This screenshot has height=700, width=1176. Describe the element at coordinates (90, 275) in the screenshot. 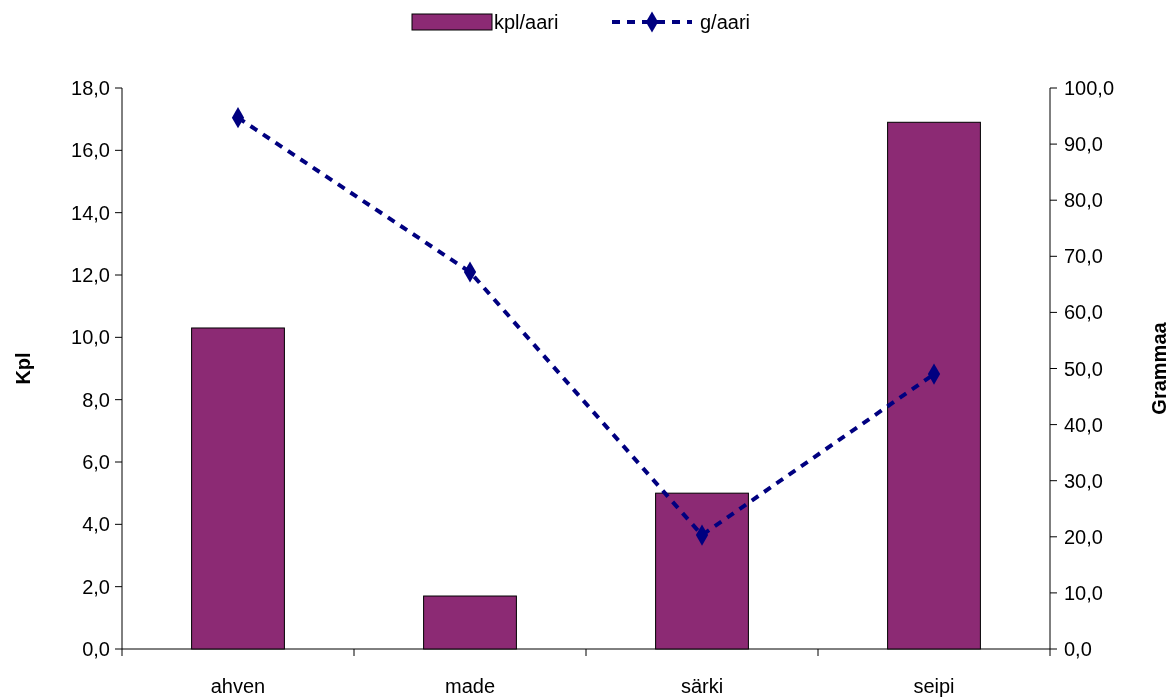

I see `y-tick-label: 12,0` at that location.